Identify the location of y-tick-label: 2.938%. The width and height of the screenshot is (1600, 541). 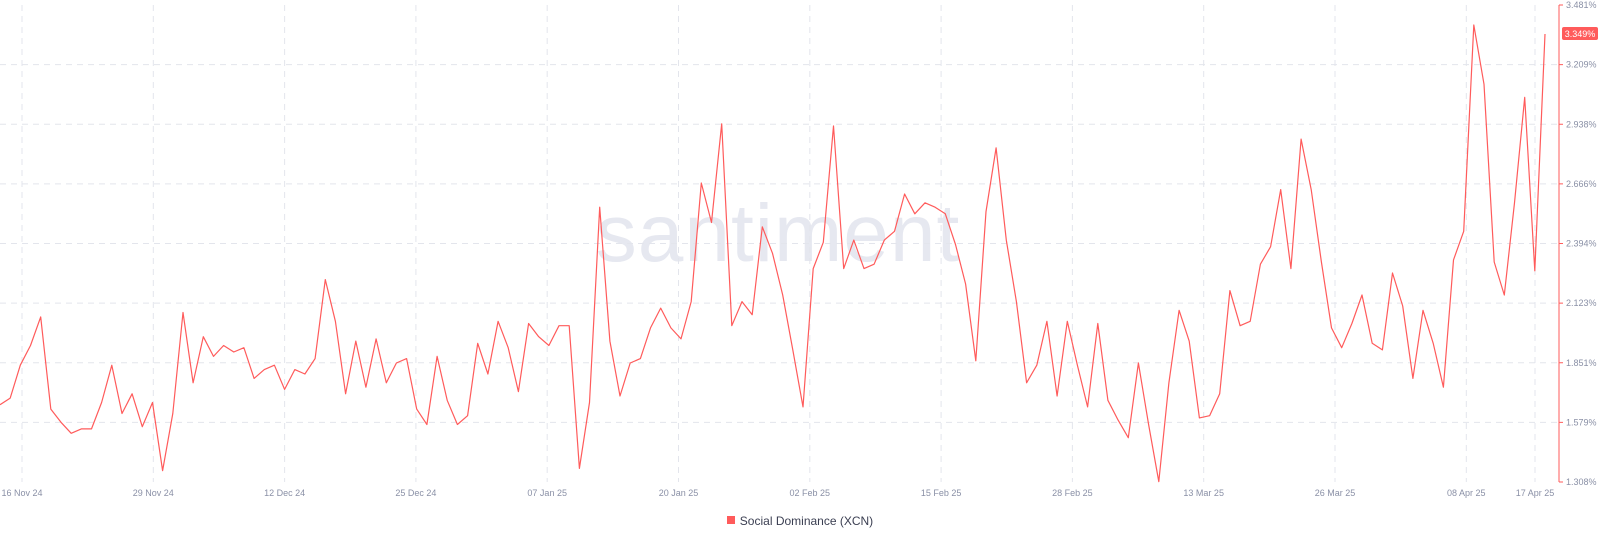
(1581, 124).